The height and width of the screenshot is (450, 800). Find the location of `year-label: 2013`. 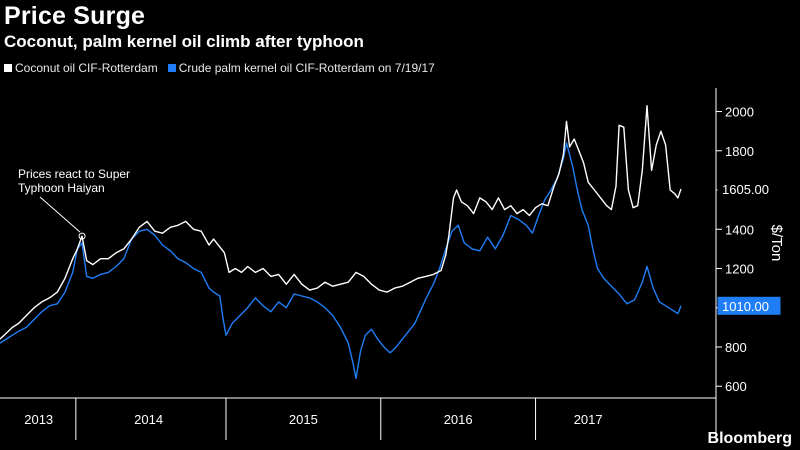

year-label: 2013 is located at coordinates (38, 419).